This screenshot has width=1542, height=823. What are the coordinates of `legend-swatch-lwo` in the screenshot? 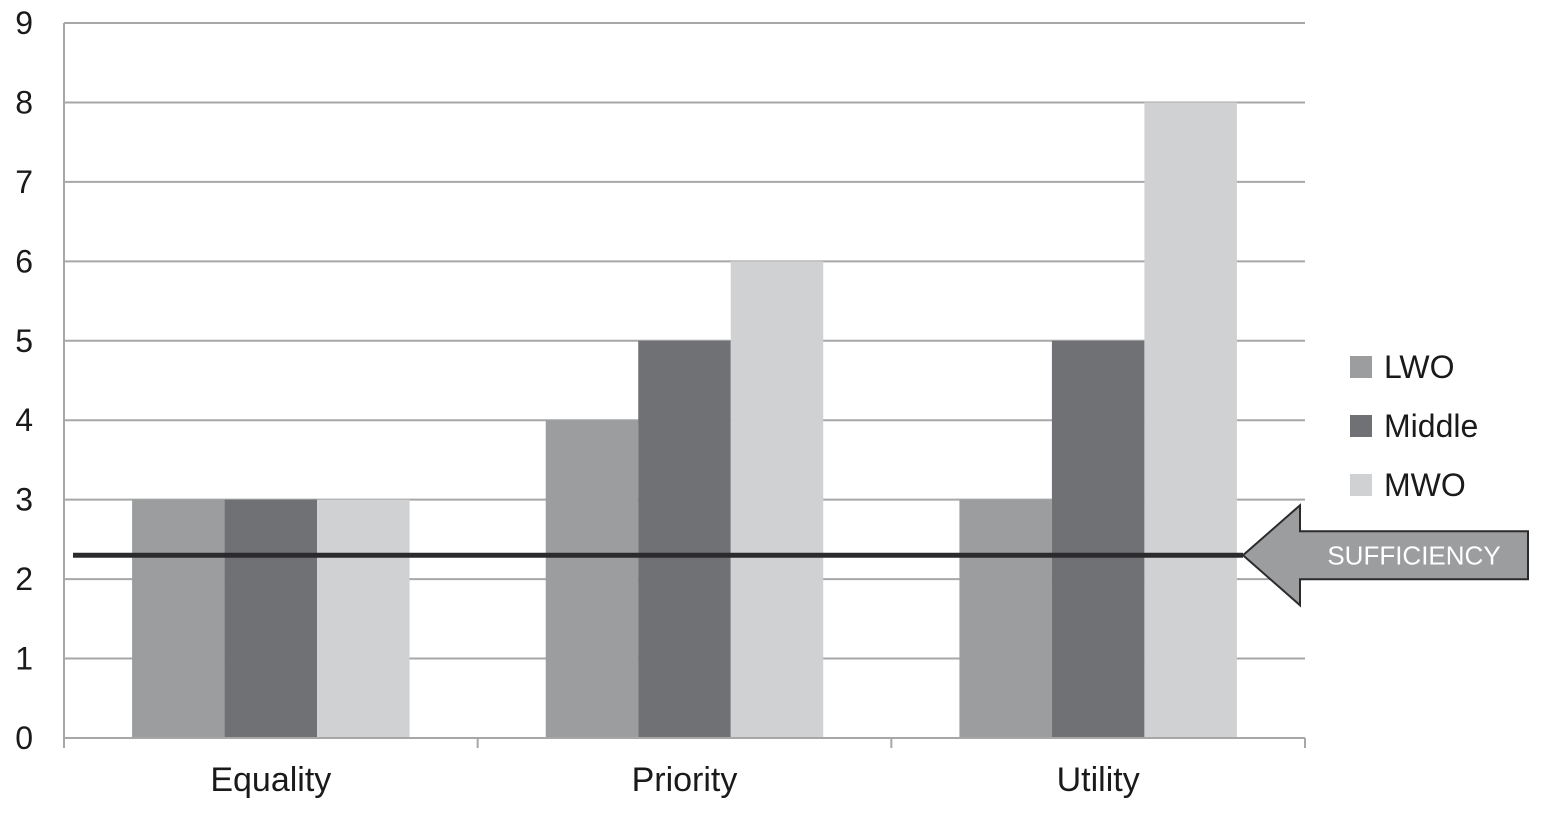 It's located at (1361, 367).